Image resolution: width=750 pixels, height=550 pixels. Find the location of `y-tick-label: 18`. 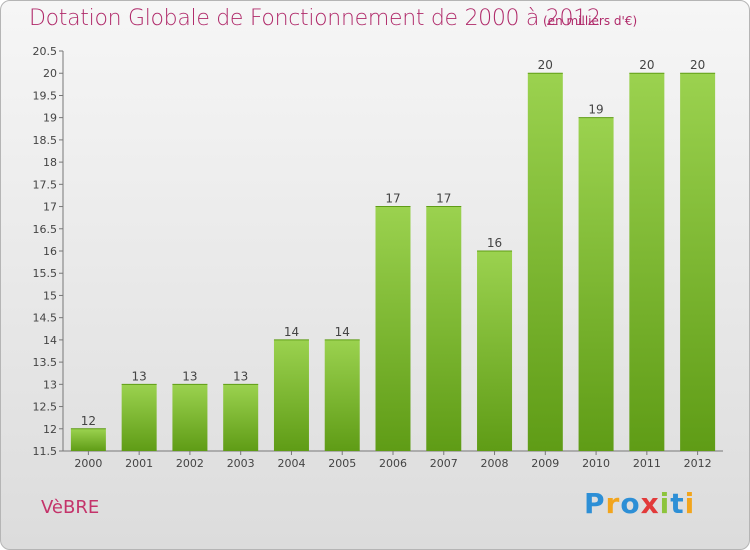

y-tick-label: 18 is located at coordinates (50, 162).